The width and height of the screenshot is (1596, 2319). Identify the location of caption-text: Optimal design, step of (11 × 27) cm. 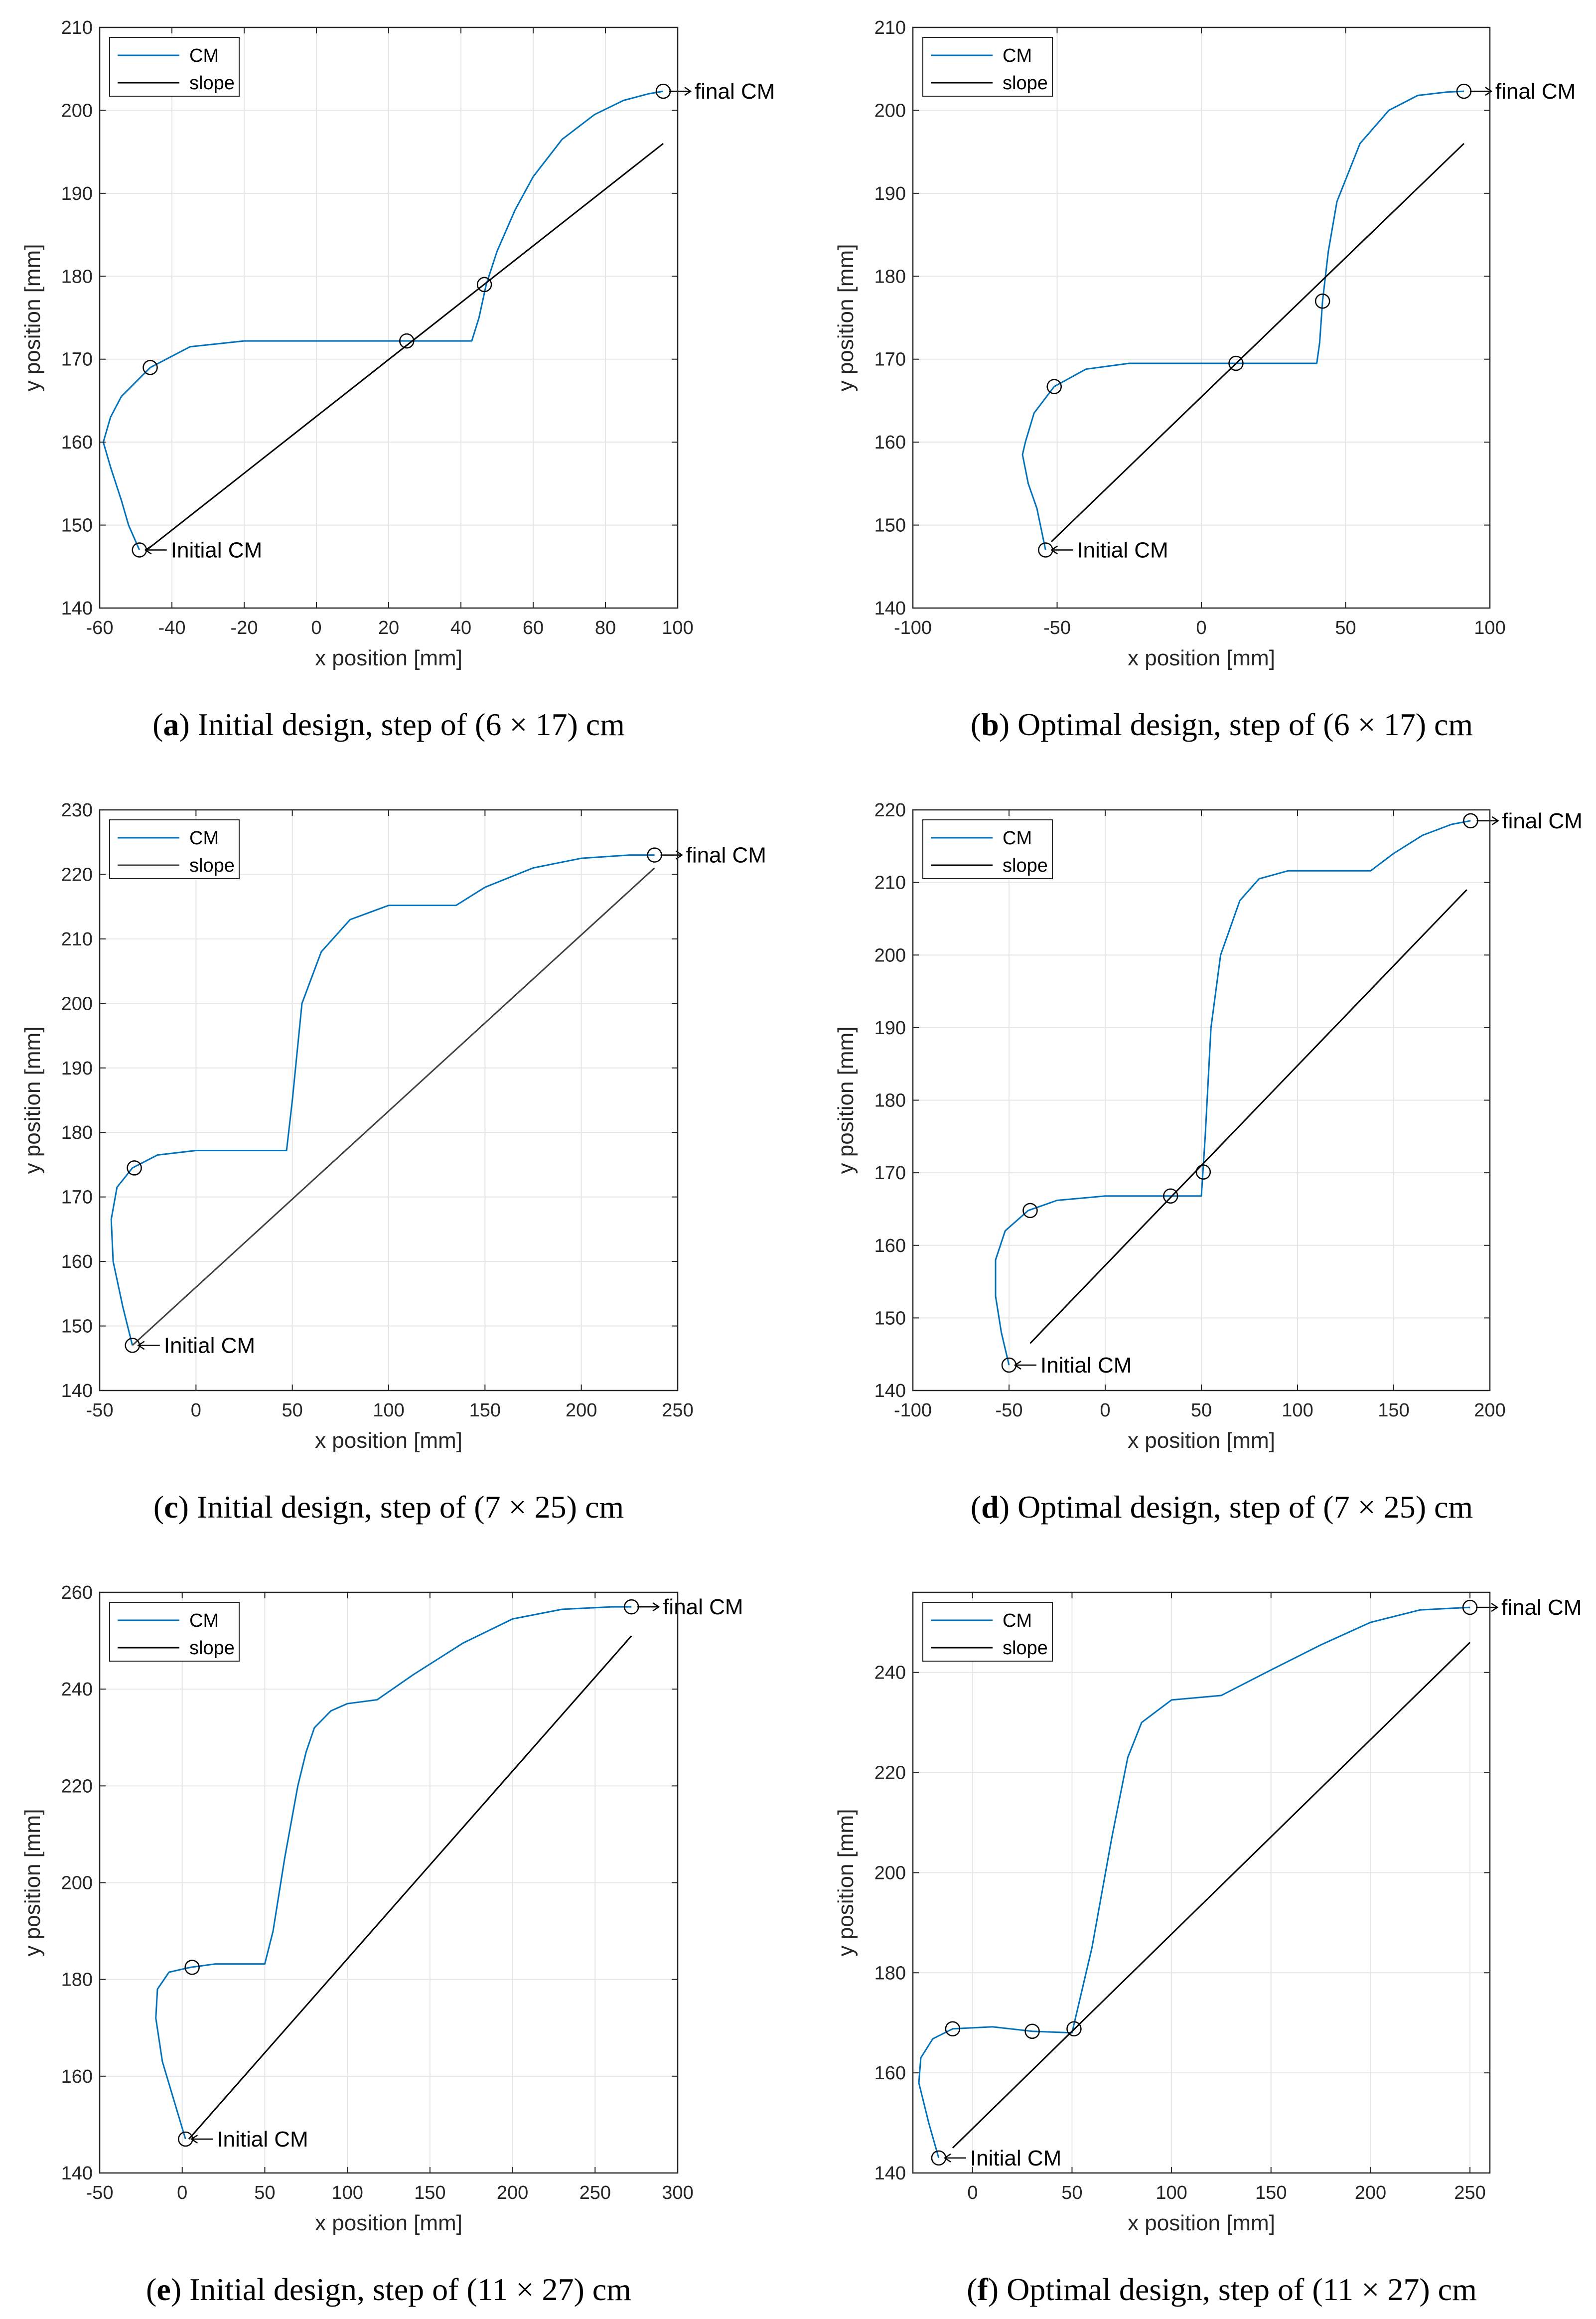
(1242, 2289).